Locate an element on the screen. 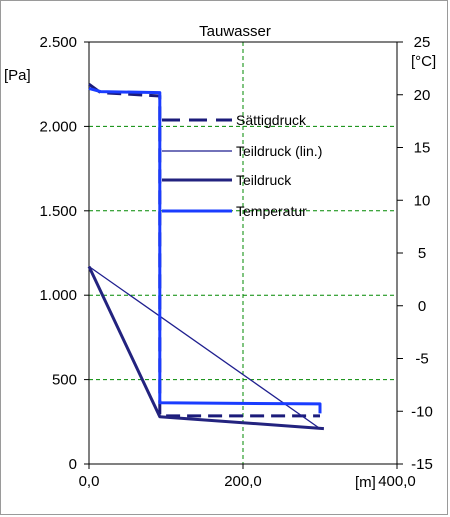 The height and width of the screenshot is (517, 450). y-tick-label: 2.500 is located at coordinates (58, 42).